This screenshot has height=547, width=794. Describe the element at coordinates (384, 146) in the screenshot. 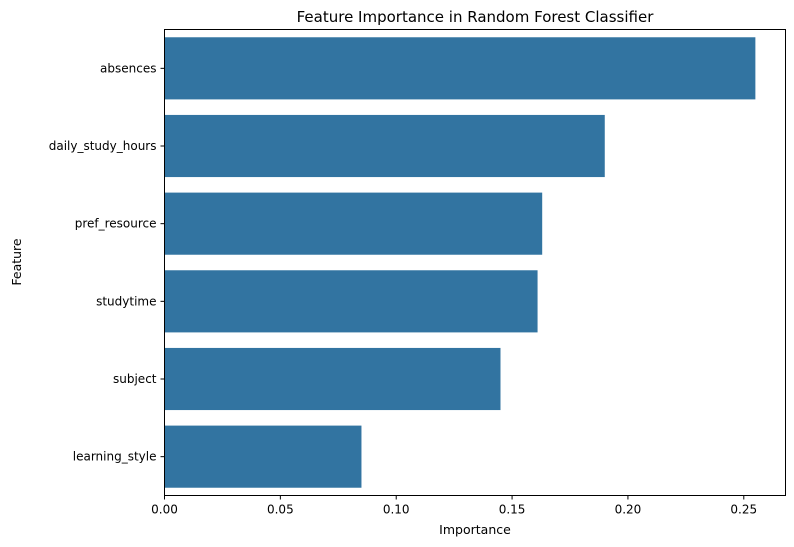

I see `bar-daily-study-hours` at that location.